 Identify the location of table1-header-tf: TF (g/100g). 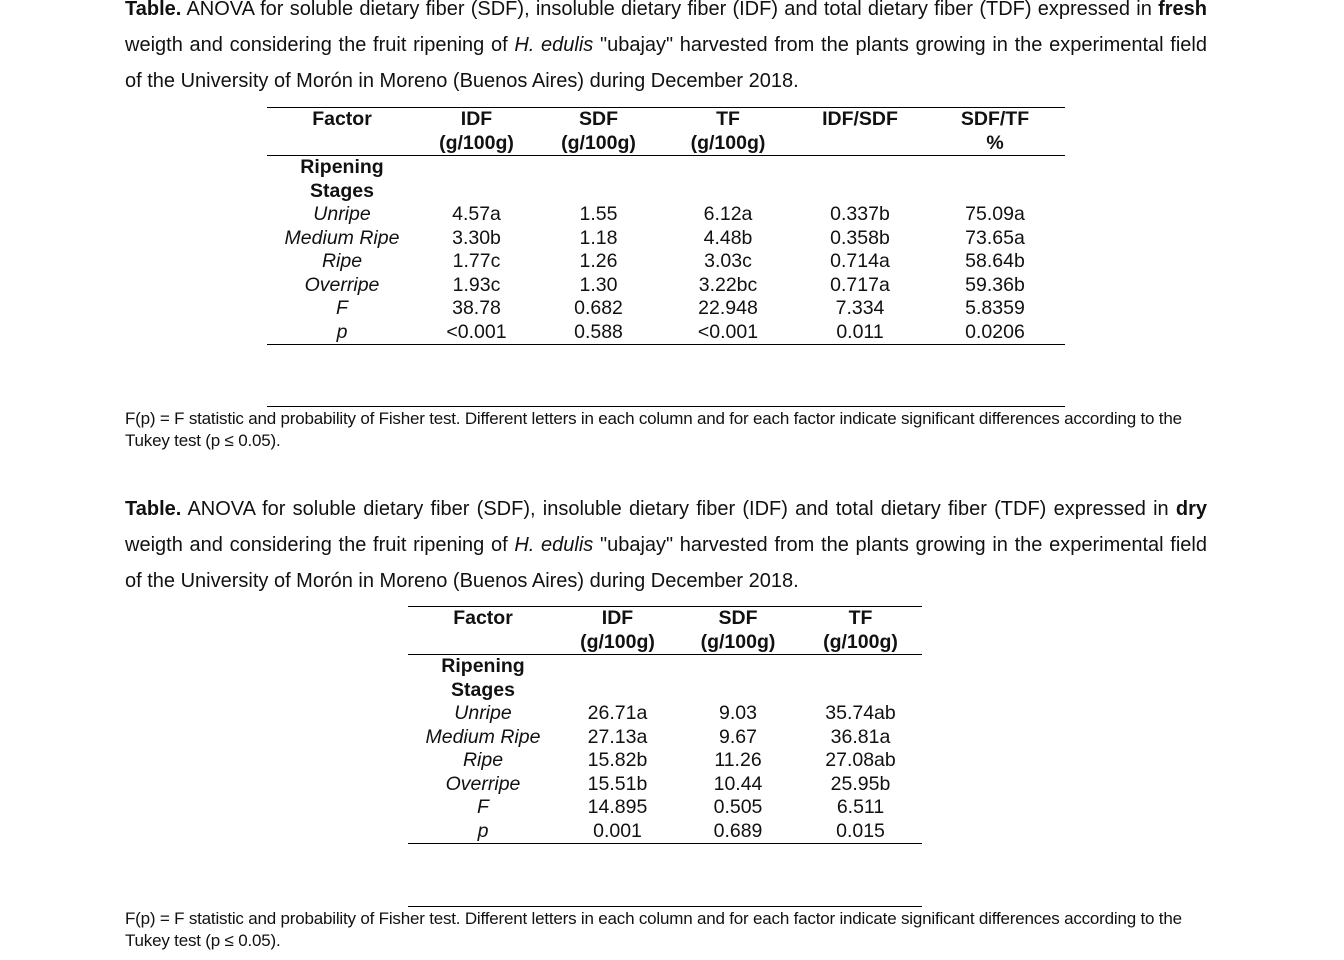
(728, 131).